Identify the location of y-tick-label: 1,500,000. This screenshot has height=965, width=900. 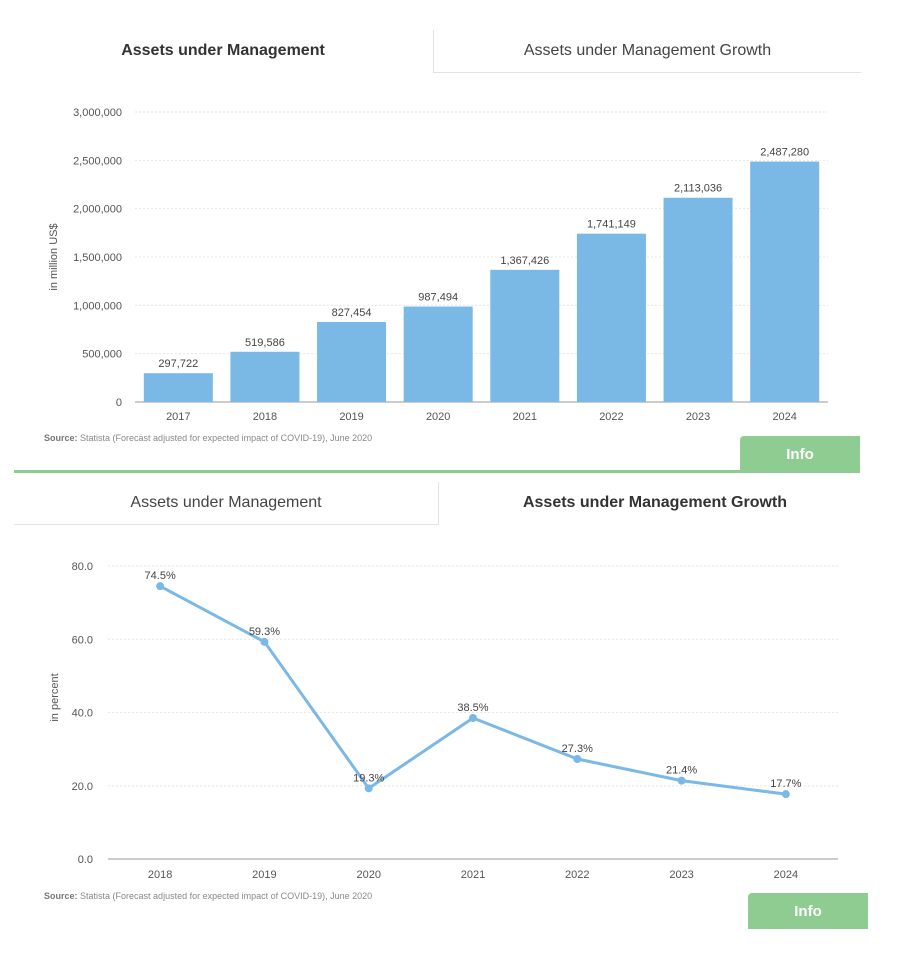
(97, 258).